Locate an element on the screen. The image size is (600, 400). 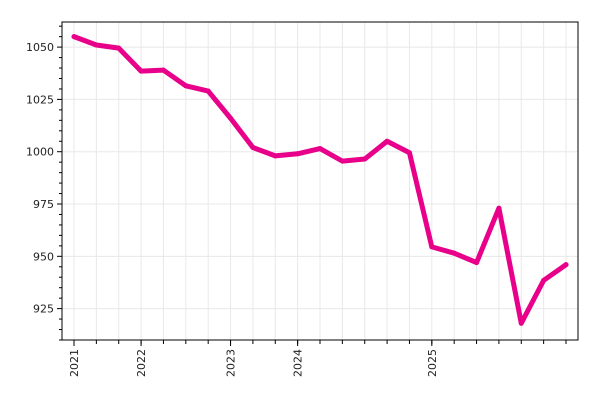
y-tick-label: 1000 is located at coordinates (40, 152).